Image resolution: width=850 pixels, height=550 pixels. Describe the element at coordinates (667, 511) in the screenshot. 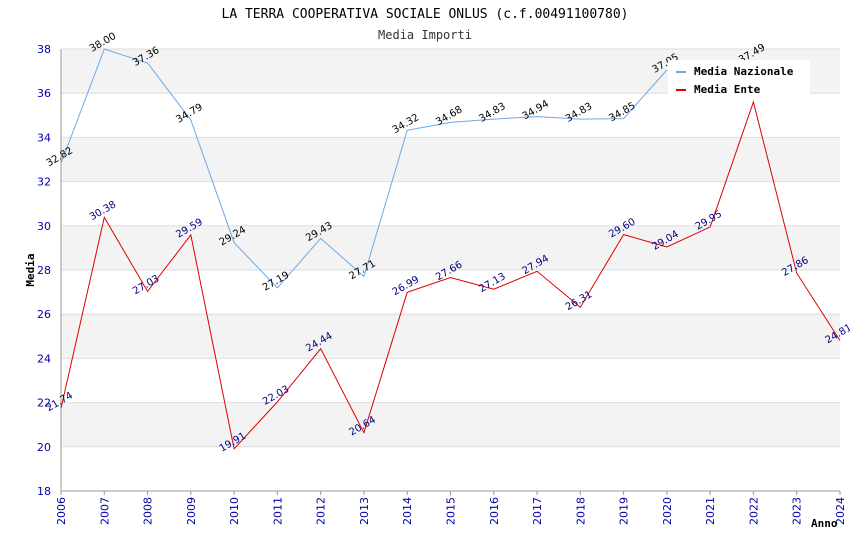

I see `x-tick-label: 2020` at that location.